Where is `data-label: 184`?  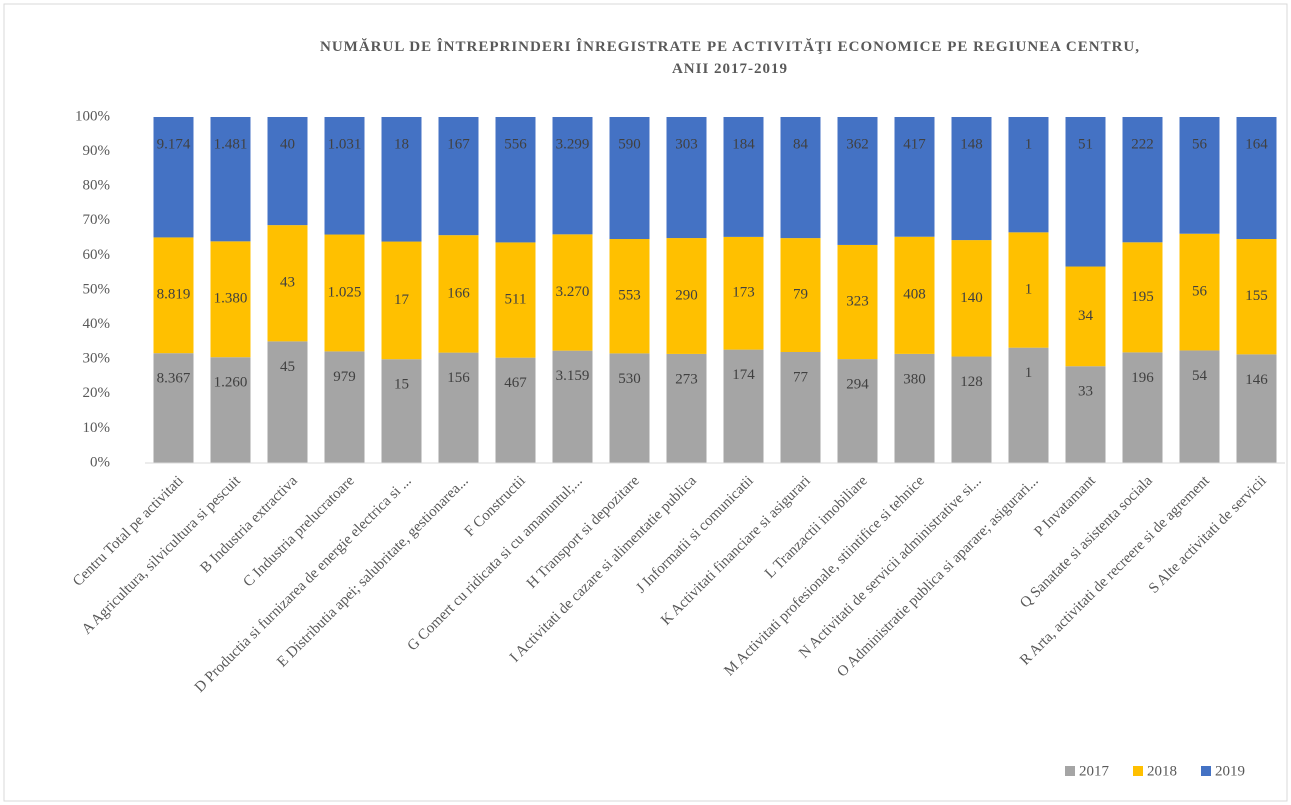
data-label: 184 is located at coordinates (743, 144).